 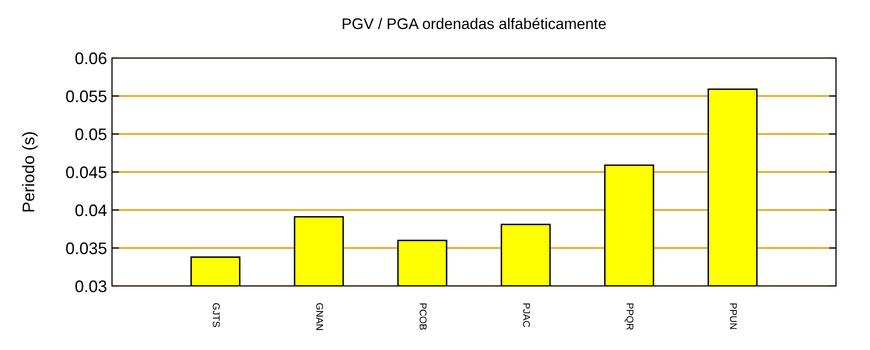 What do you see at coordinates (733, 316) in the screenshot?
I see `x-tick-label: PPUN` at bounding box center [733, 316].